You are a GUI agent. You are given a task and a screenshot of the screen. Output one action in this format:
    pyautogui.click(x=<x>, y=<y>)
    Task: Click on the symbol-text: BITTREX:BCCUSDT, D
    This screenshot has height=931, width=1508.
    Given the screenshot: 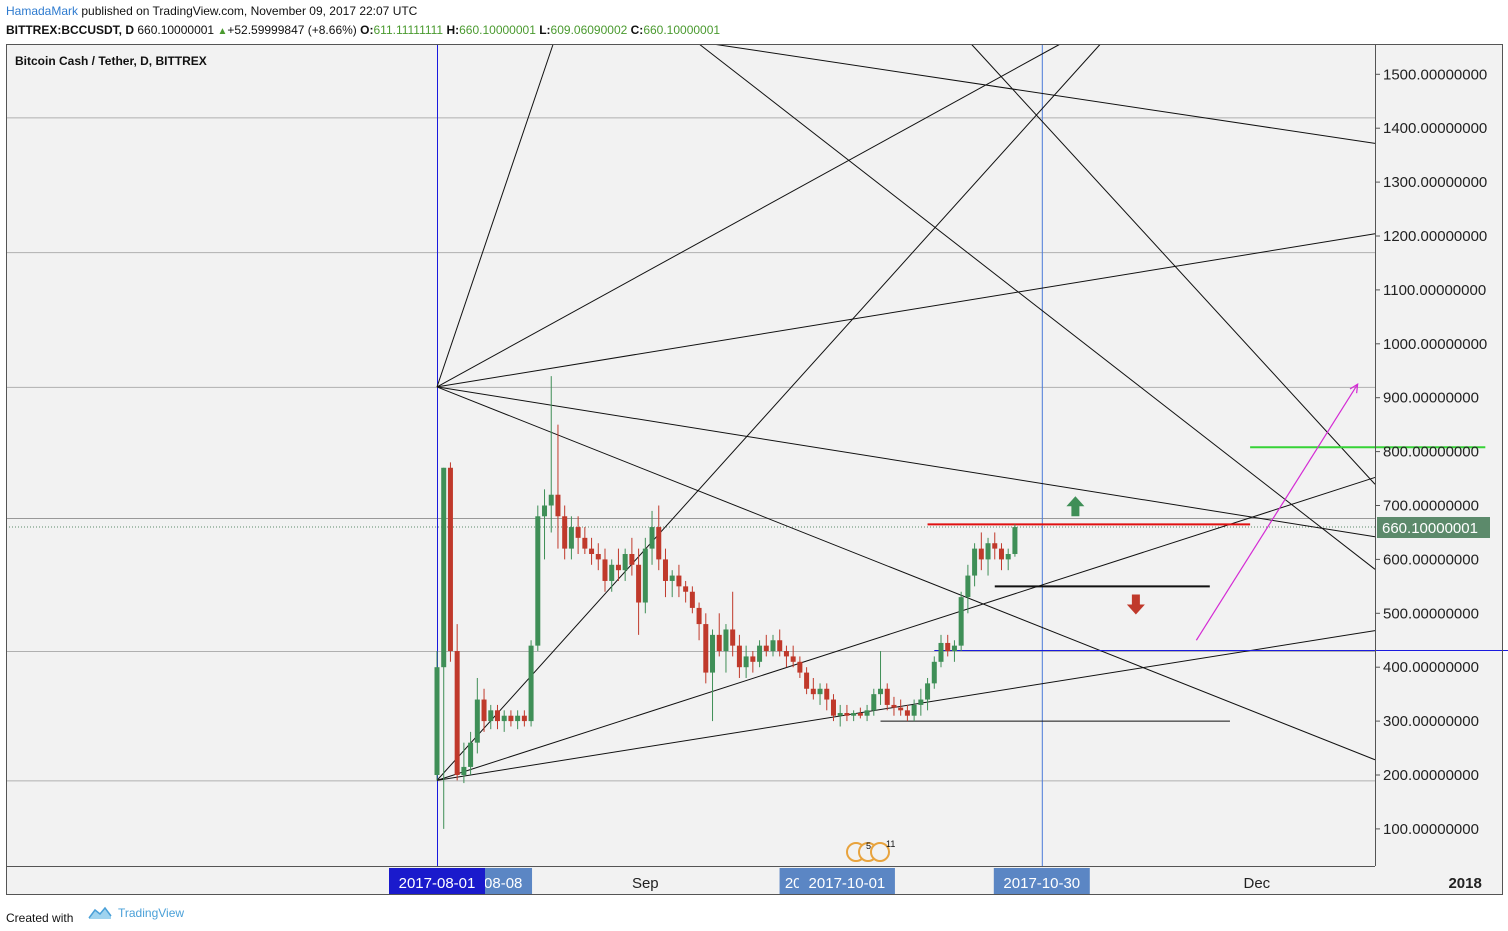 What is the action you would take?
    pyautogui.click(x=70, y=30)
    